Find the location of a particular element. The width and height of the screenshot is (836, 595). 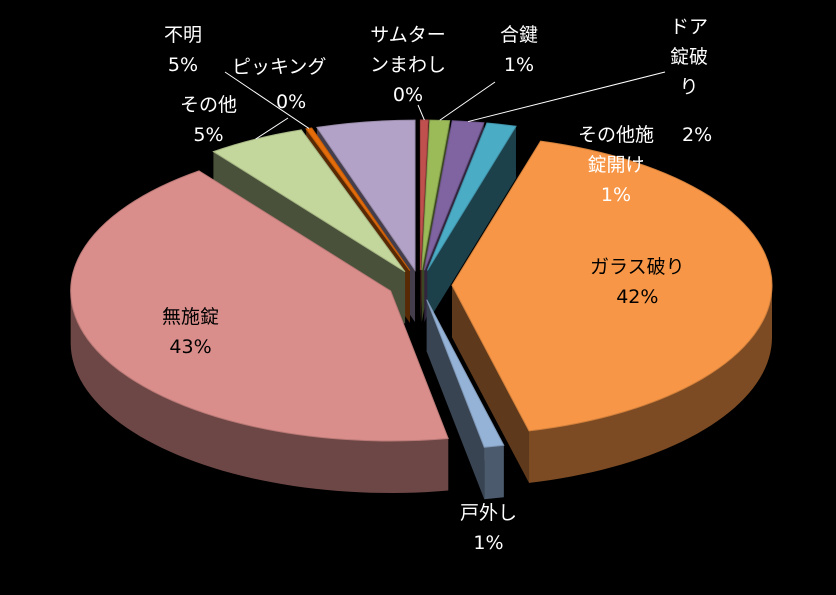

slice-label-other-unlocking: その他施 錠開け 1% is located at coordinates (616, 165).